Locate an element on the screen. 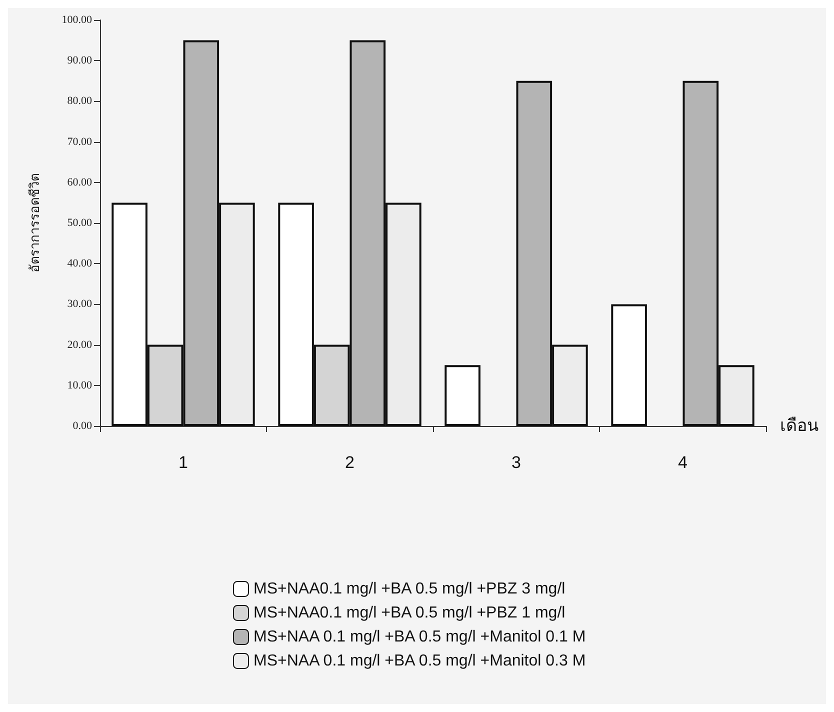 The width and height of the screenshot is (834, 712). y-axis-title: อัตราการรอดชีวิต is located at coordinates (35, 223).